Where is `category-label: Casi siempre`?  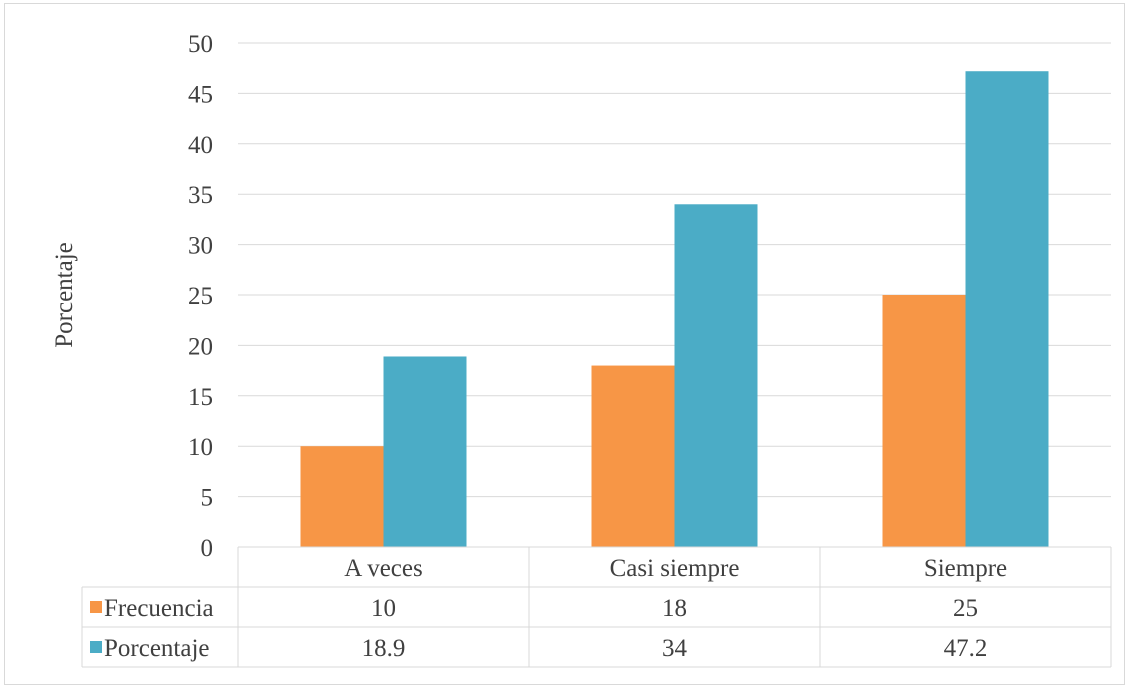 category-label: Casi siempre is located at coordinates (675, 568).